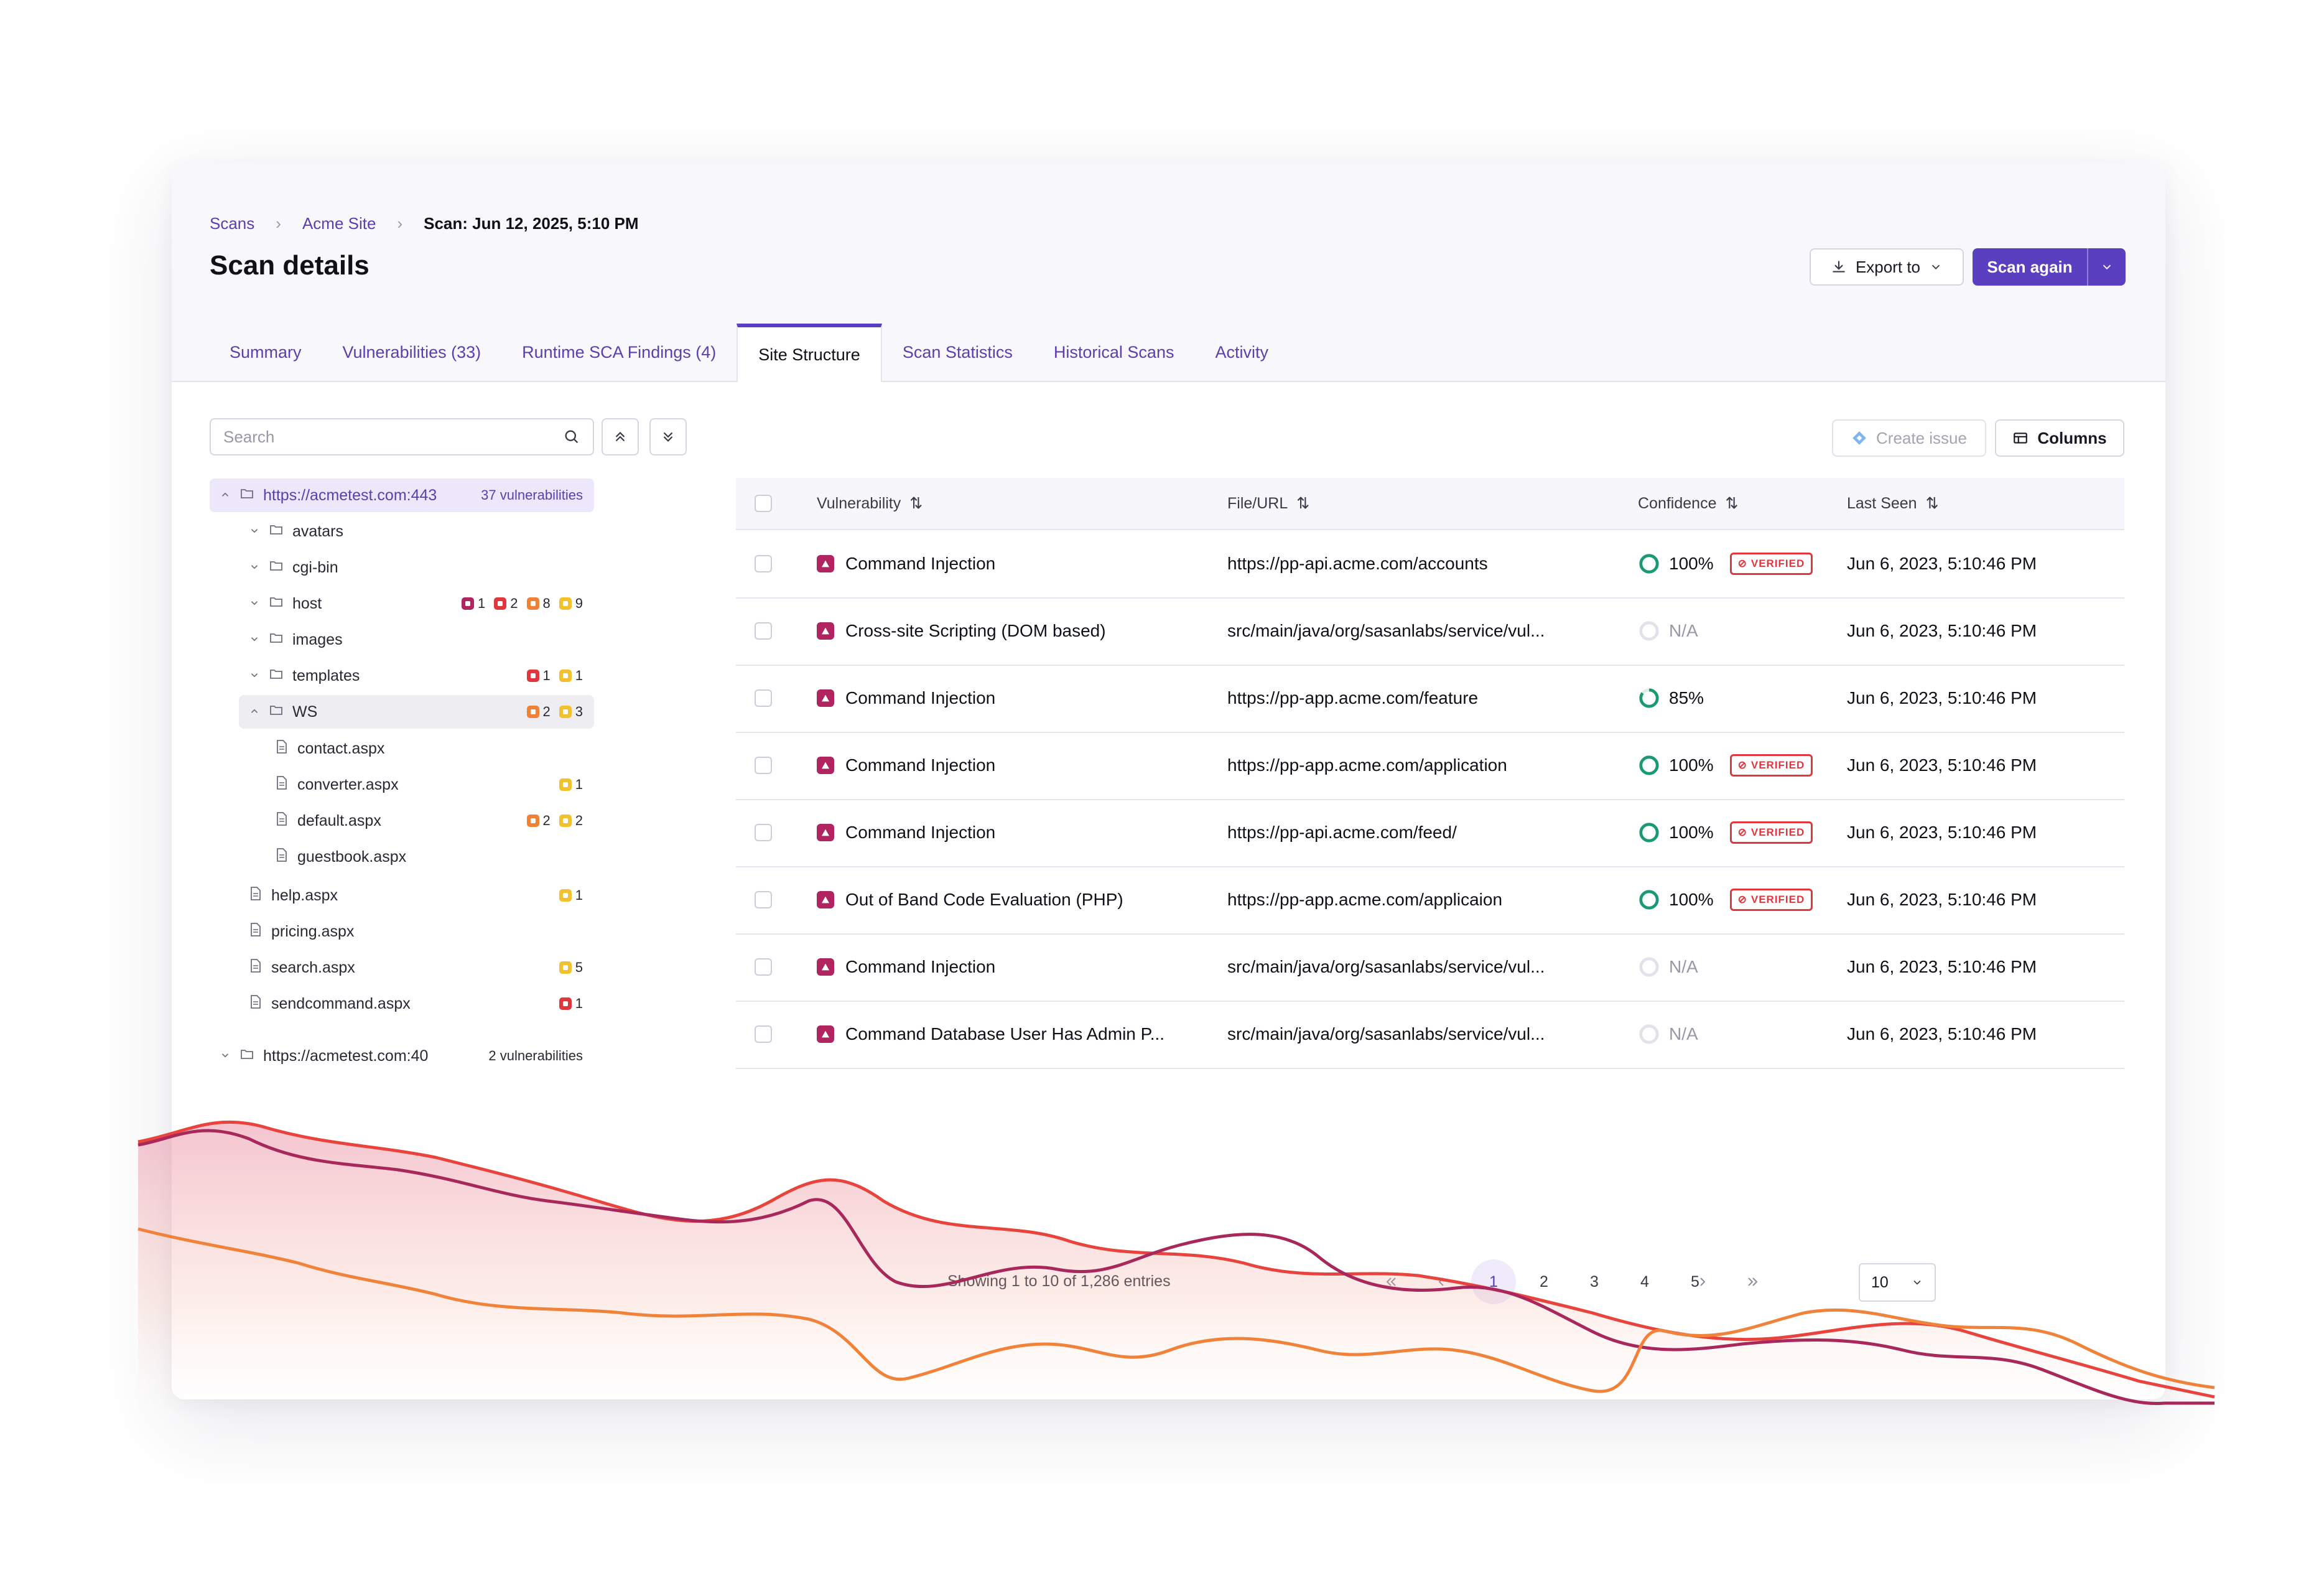 This screenshot has height=1578, width=2324. What do you see at coordinates (402, 437) in the screenshot?
I see `search-input: Search` at bounding box center [402, 437].